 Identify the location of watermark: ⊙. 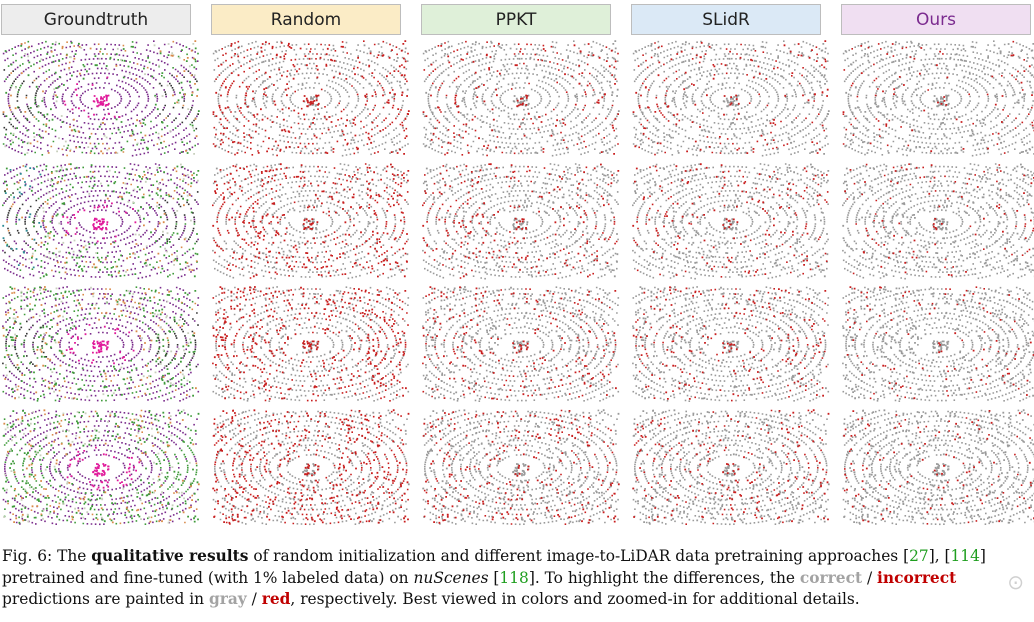
(1016, 582).